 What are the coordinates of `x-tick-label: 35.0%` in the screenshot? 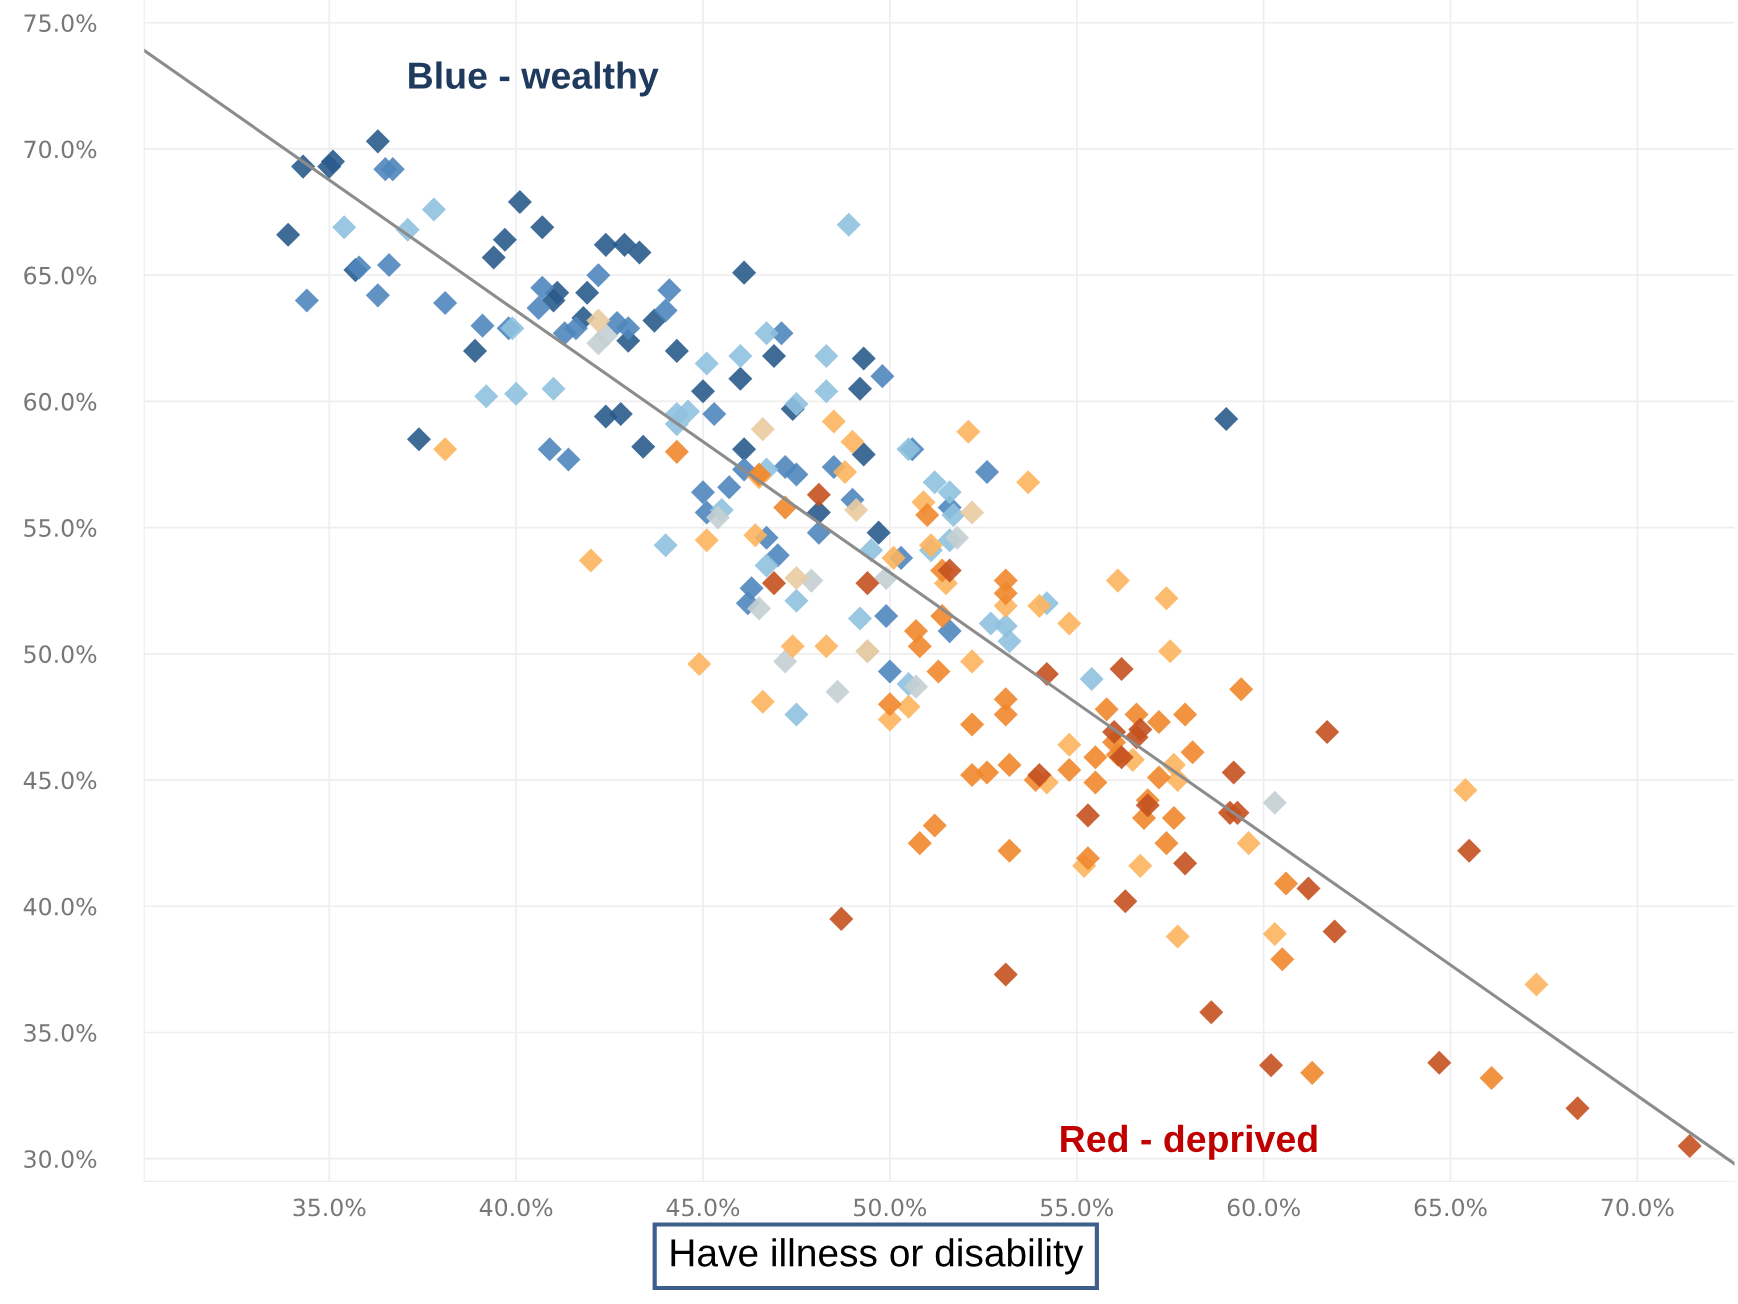 It's located at (329, 1207).